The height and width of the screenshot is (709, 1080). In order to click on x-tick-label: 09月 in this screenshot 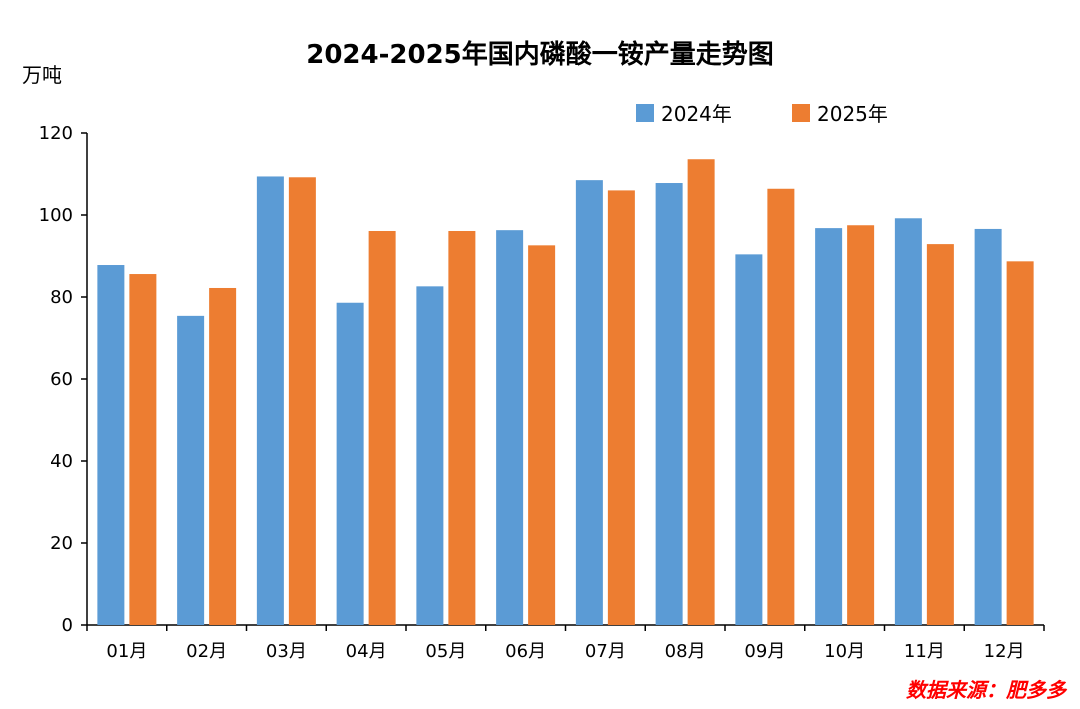, I will do `click(764, 651)`.